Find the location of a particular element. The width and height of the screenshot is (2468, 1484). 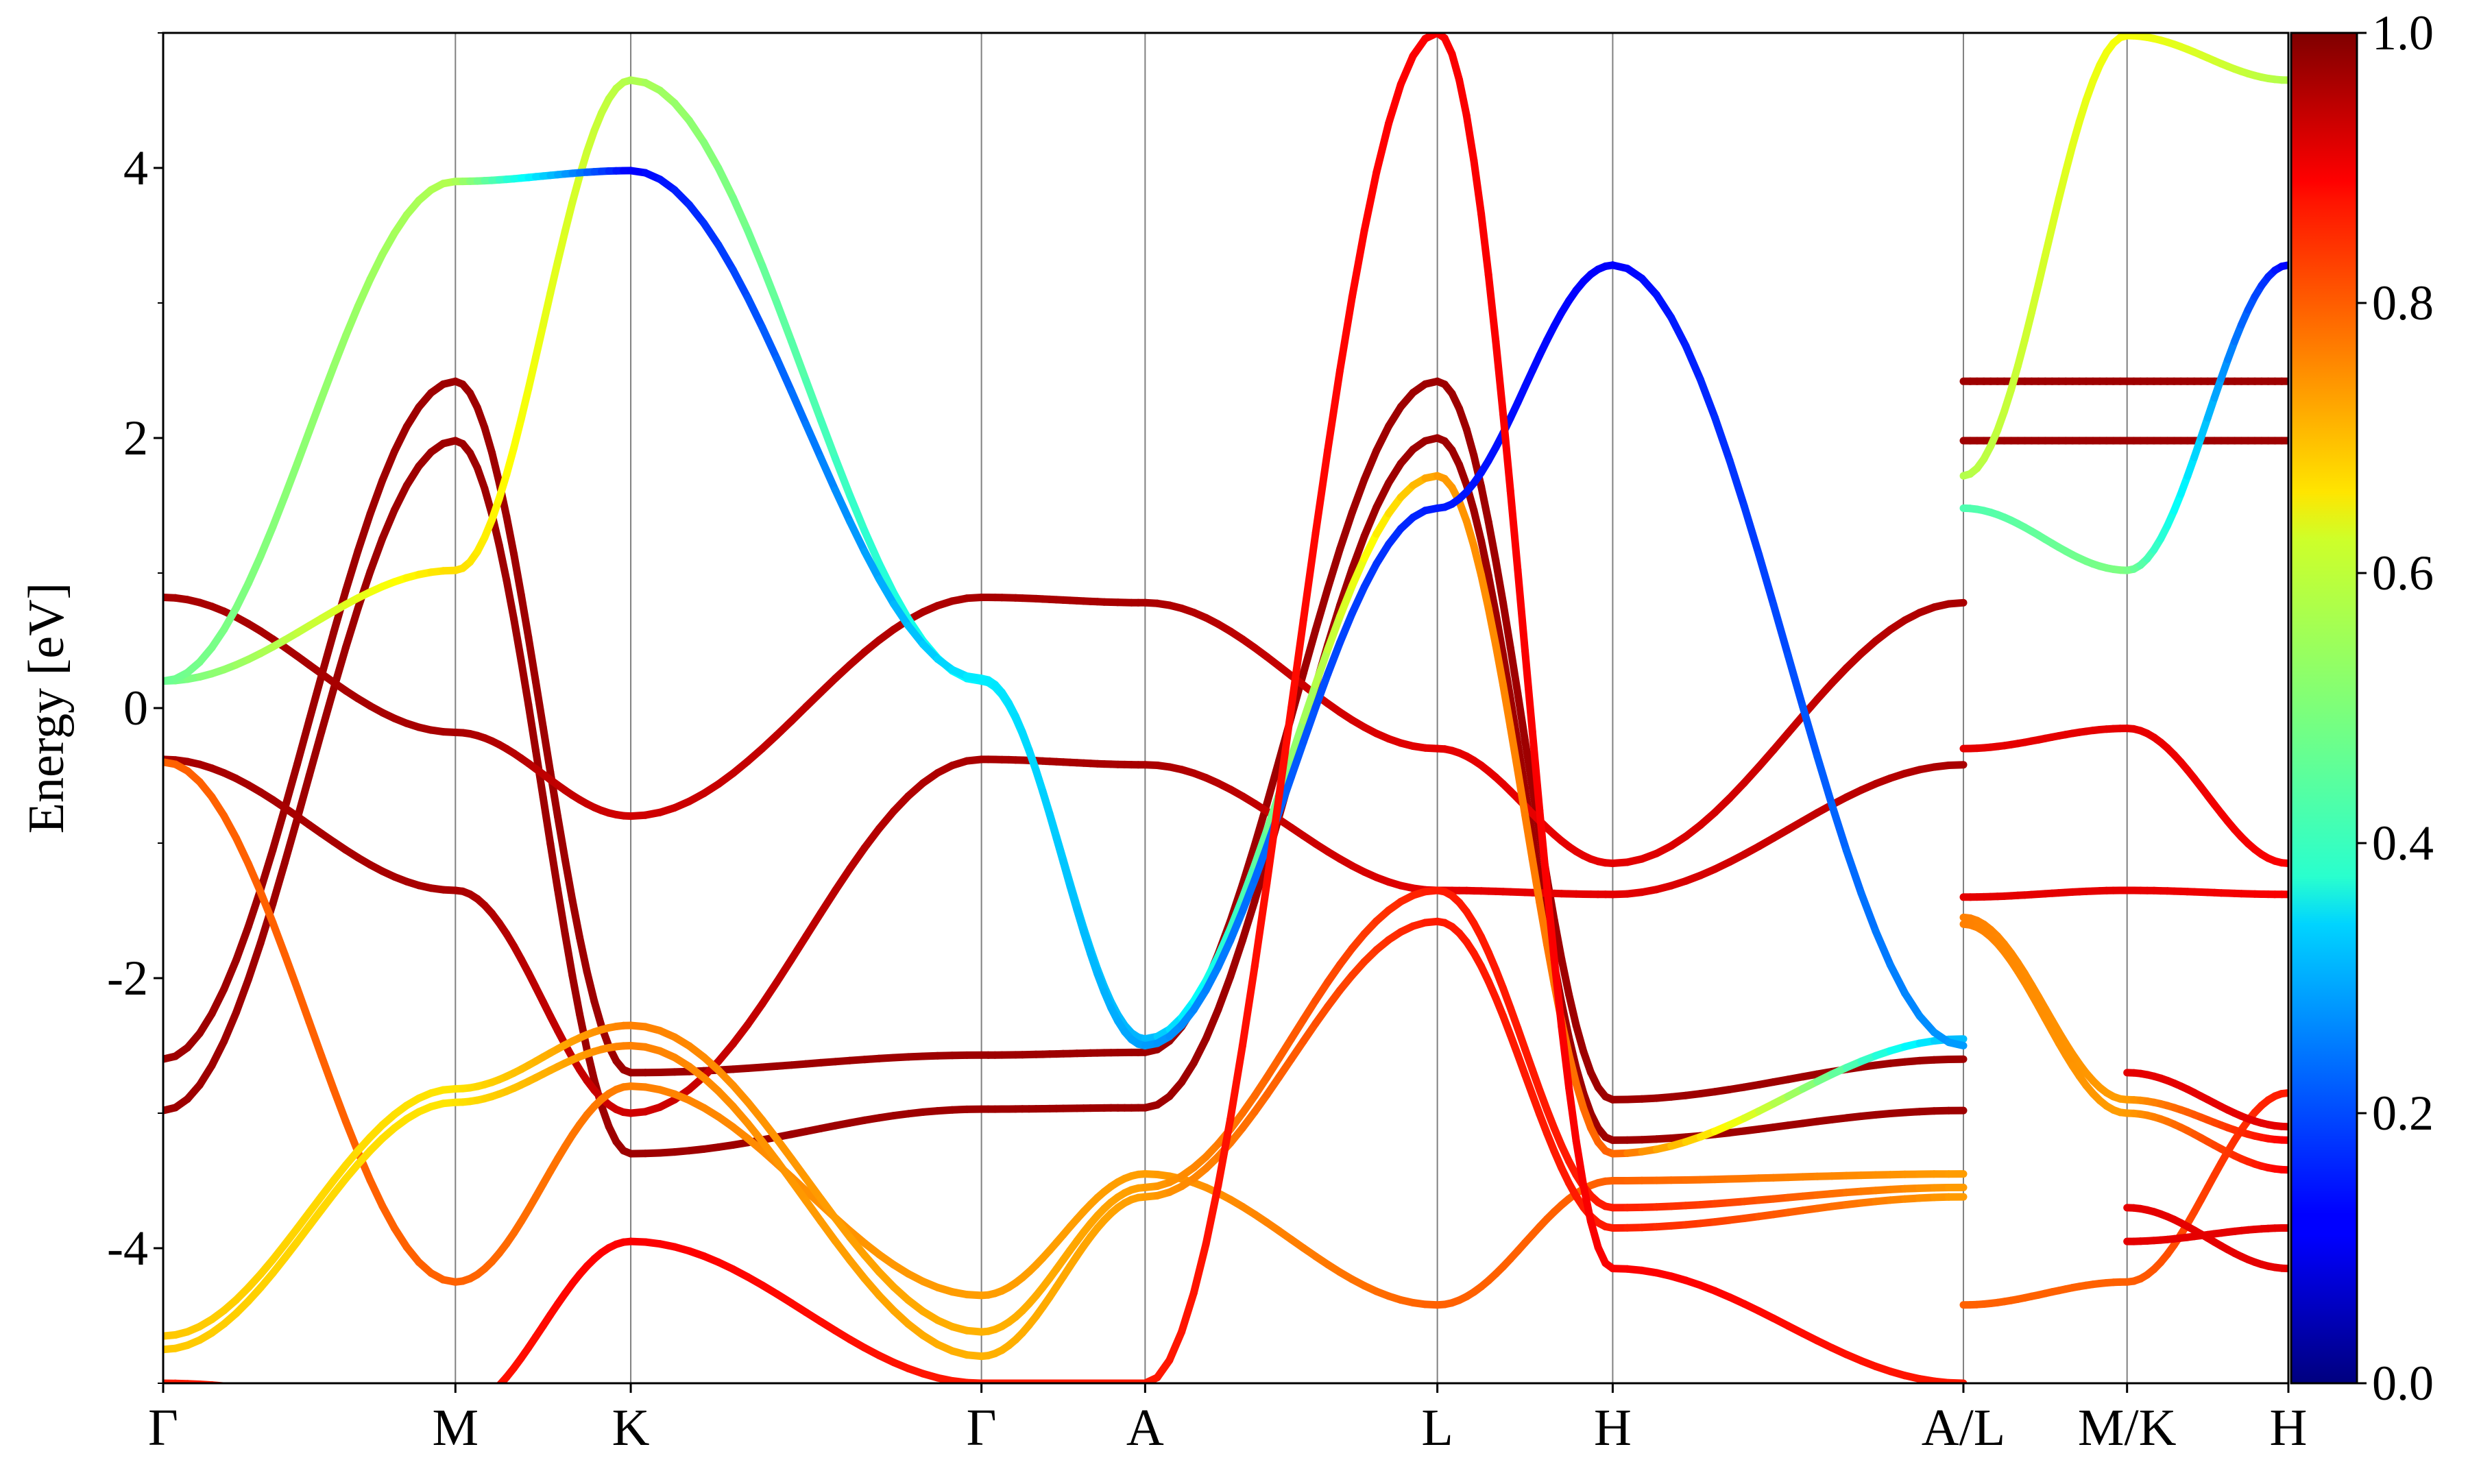

kpoint-label: L is located at coordinates (1437, 1428).